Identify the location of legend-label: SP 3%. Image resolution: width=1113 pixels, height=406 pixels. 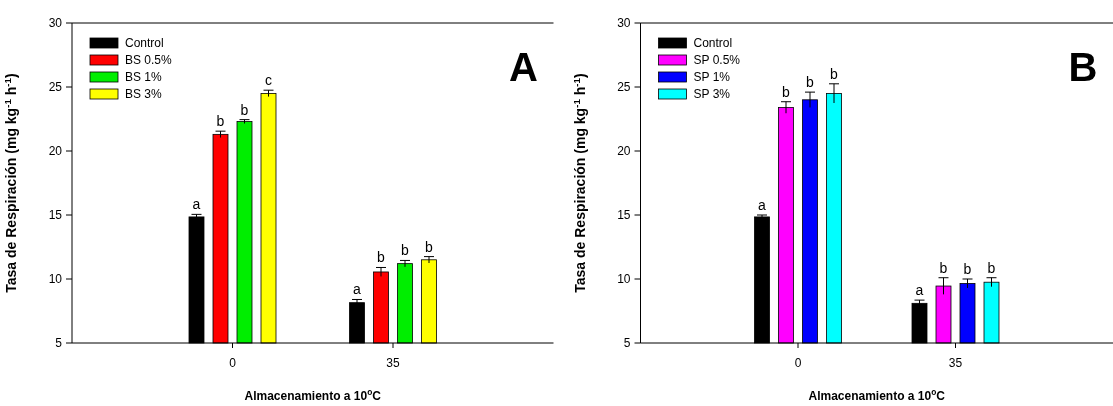
(712, 94).